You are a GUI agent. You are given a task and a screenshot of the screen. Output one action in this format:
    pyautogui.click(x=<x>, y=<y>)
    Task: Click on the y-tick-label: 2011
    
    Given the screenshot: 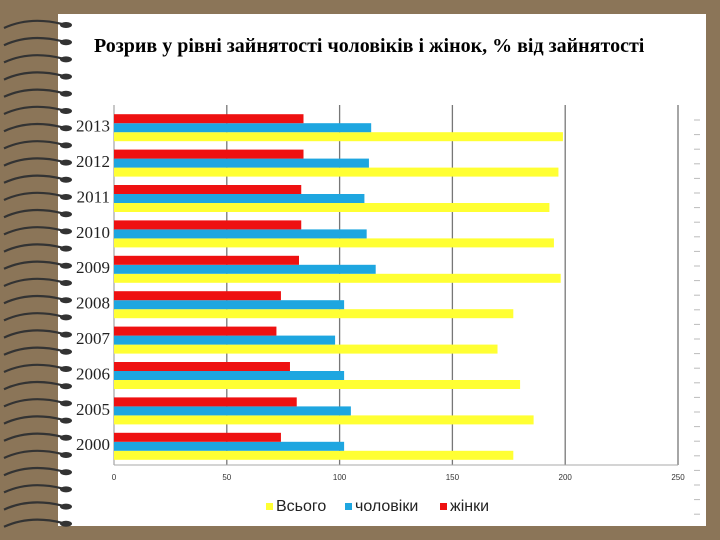 What is the action you would take?
    pyautogui.click(x=93, y=196)
    